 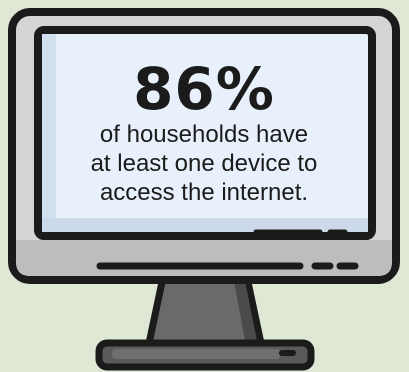 I want to click on caption-line: at least one device to, so click(x=204, y=163).